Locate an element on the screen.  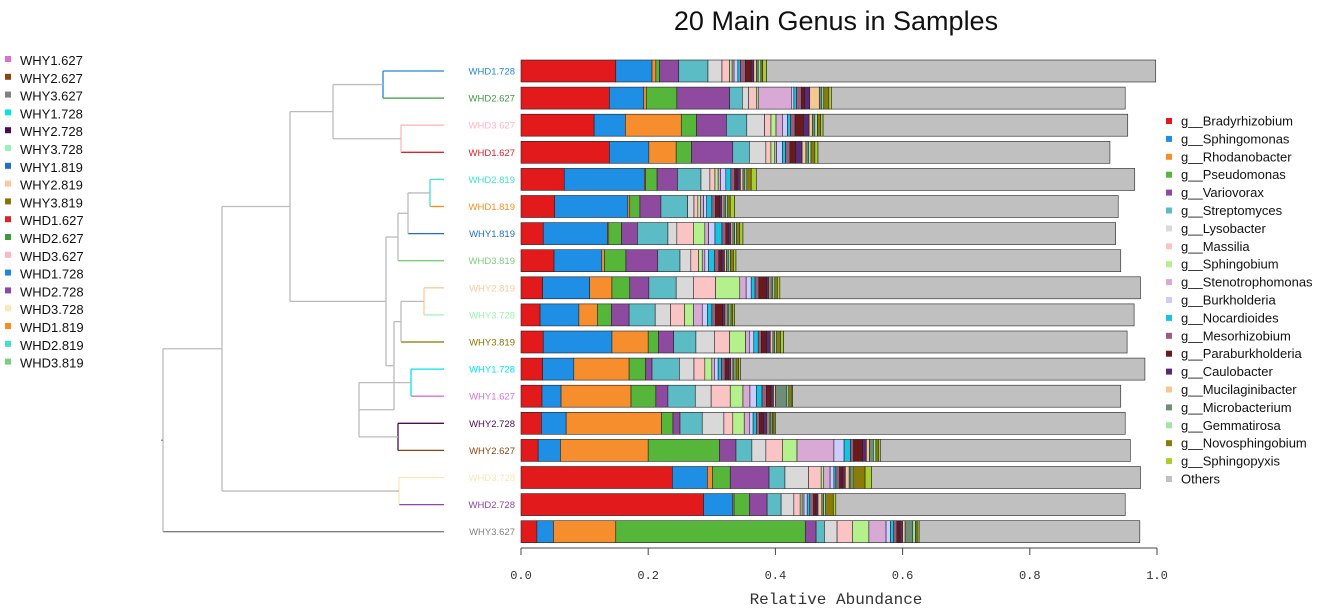
x-tick-label: 0.4 is located at coordinates (776, 576).